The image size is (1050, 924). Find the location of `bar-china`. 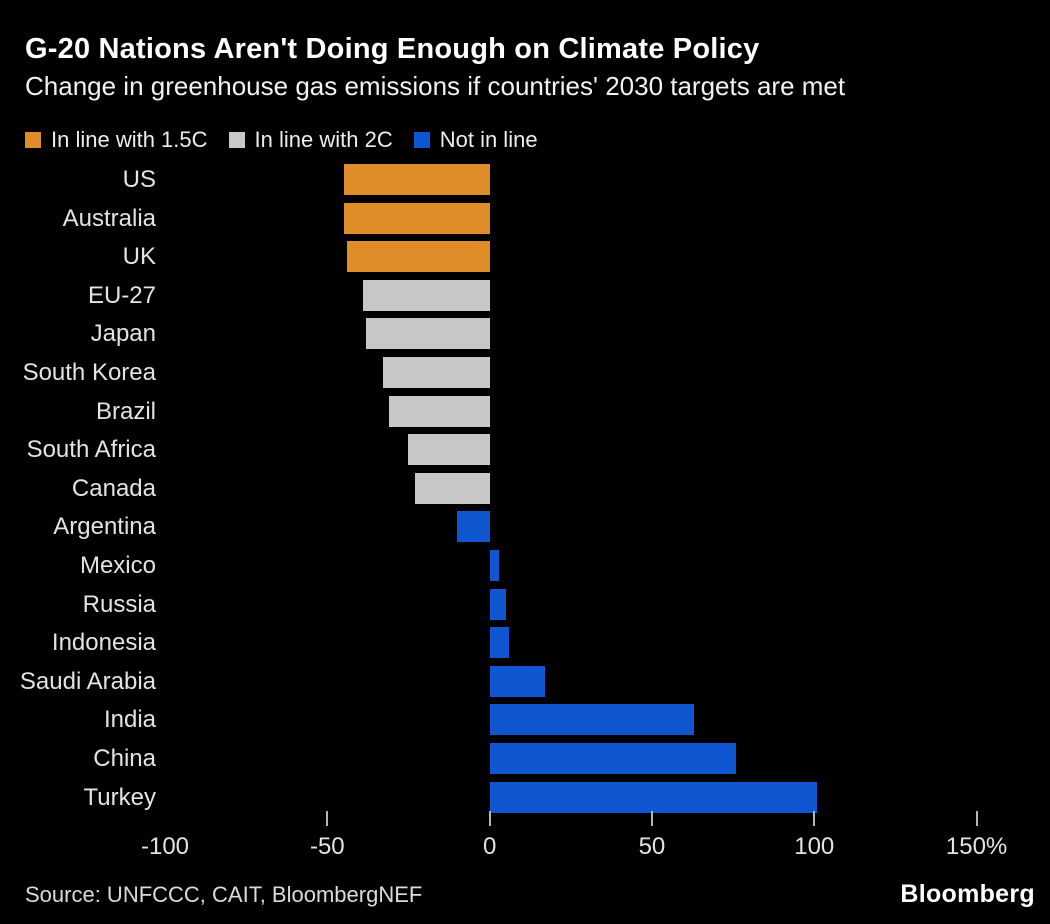

bar-china is located at coordinates (613, 758).